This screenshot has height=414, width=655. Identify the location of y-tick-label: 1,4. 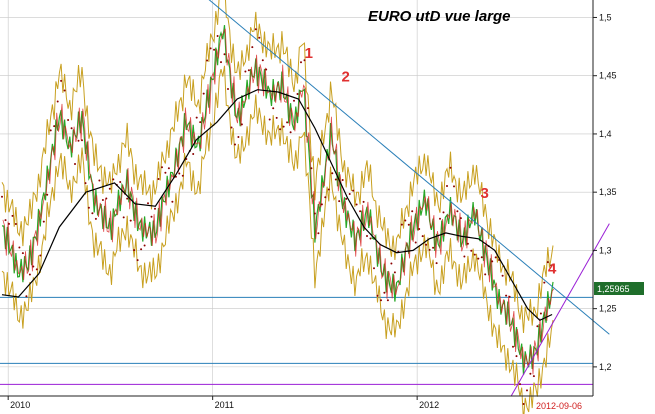
(605, 134).